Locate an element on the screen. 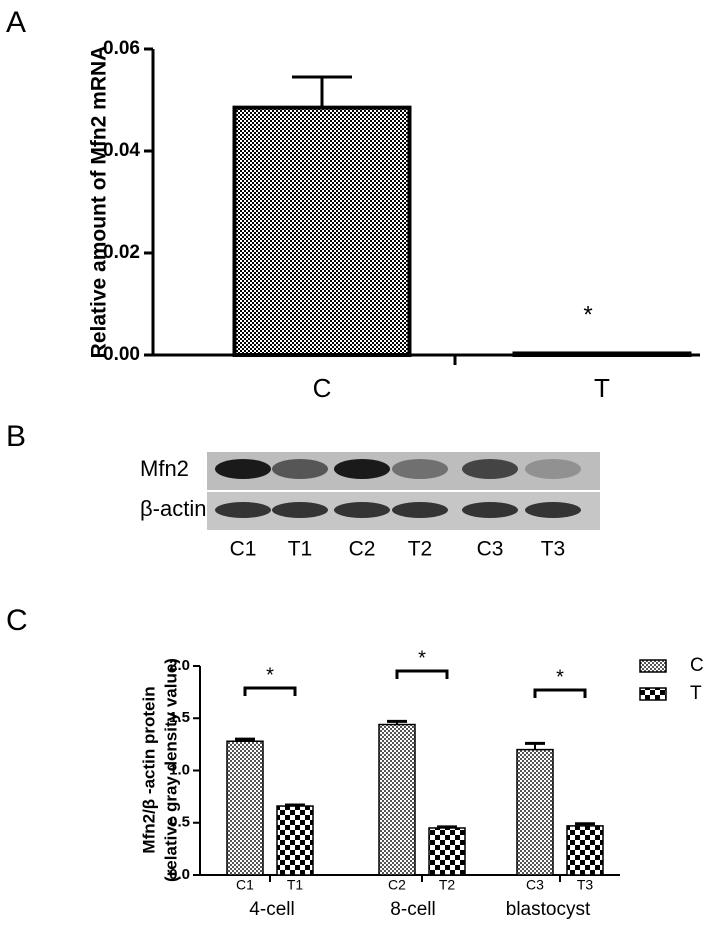 Image resolution: width=720 pixels, height=927 pixels. y-tick-label: 1.0 is located at coordinates (179, 769).